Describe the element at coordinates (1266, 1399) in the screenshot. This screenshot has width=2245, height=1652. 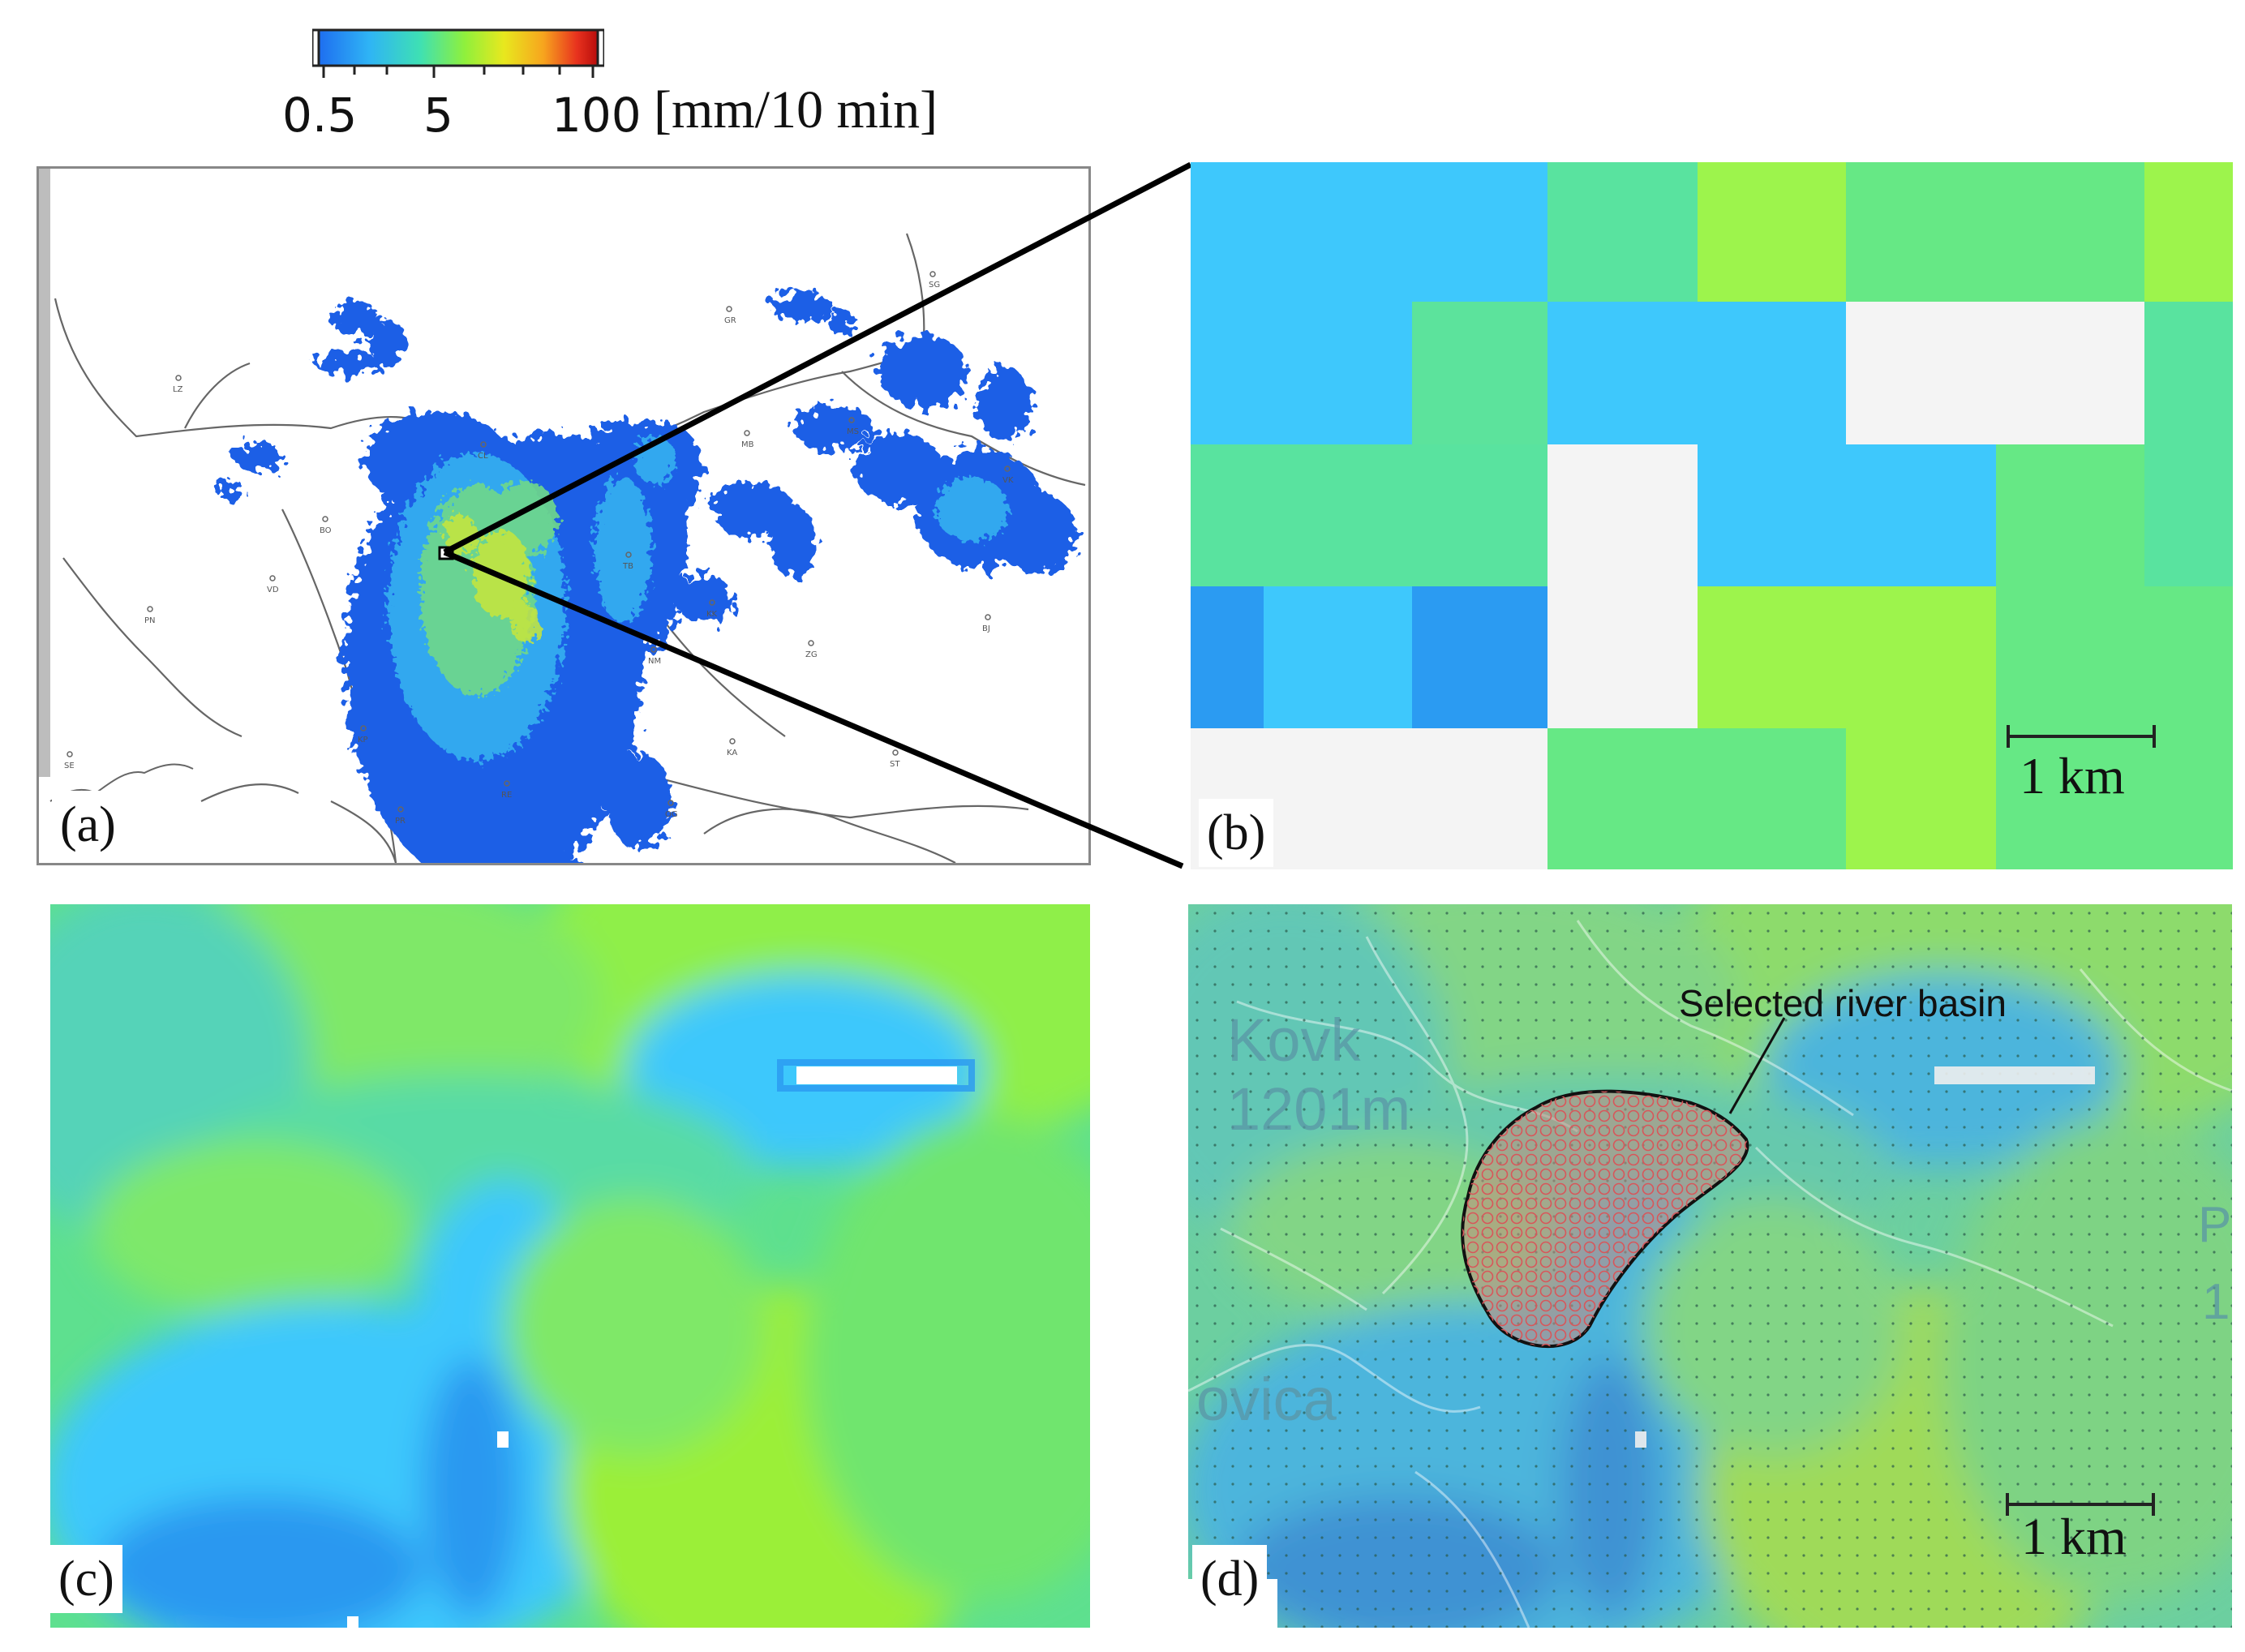
I see `map-place-name: ovica` at that location.